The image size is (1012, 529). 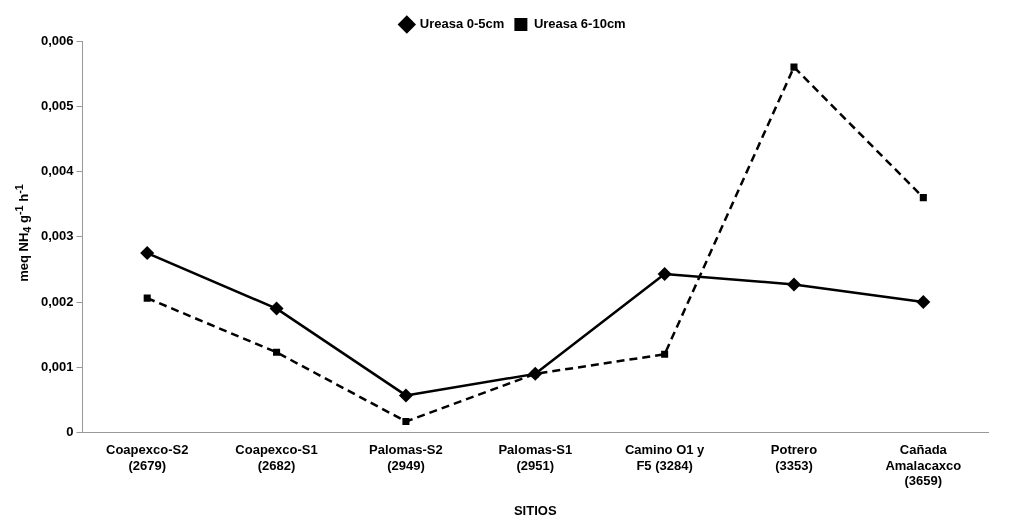 What do you see at coordinates (535, 457) in the screenshot?
I see `x-tick-label: Palomas-S1 (2951)` at bounding box center [535, 457].